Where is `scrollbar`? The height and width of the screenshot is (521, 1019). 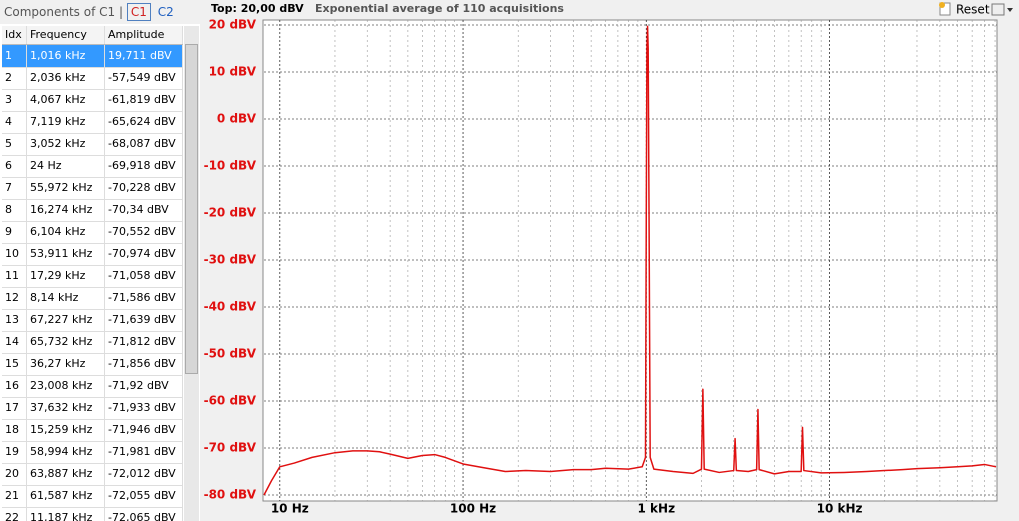
scrollbar is located at coordinates (191, 273).